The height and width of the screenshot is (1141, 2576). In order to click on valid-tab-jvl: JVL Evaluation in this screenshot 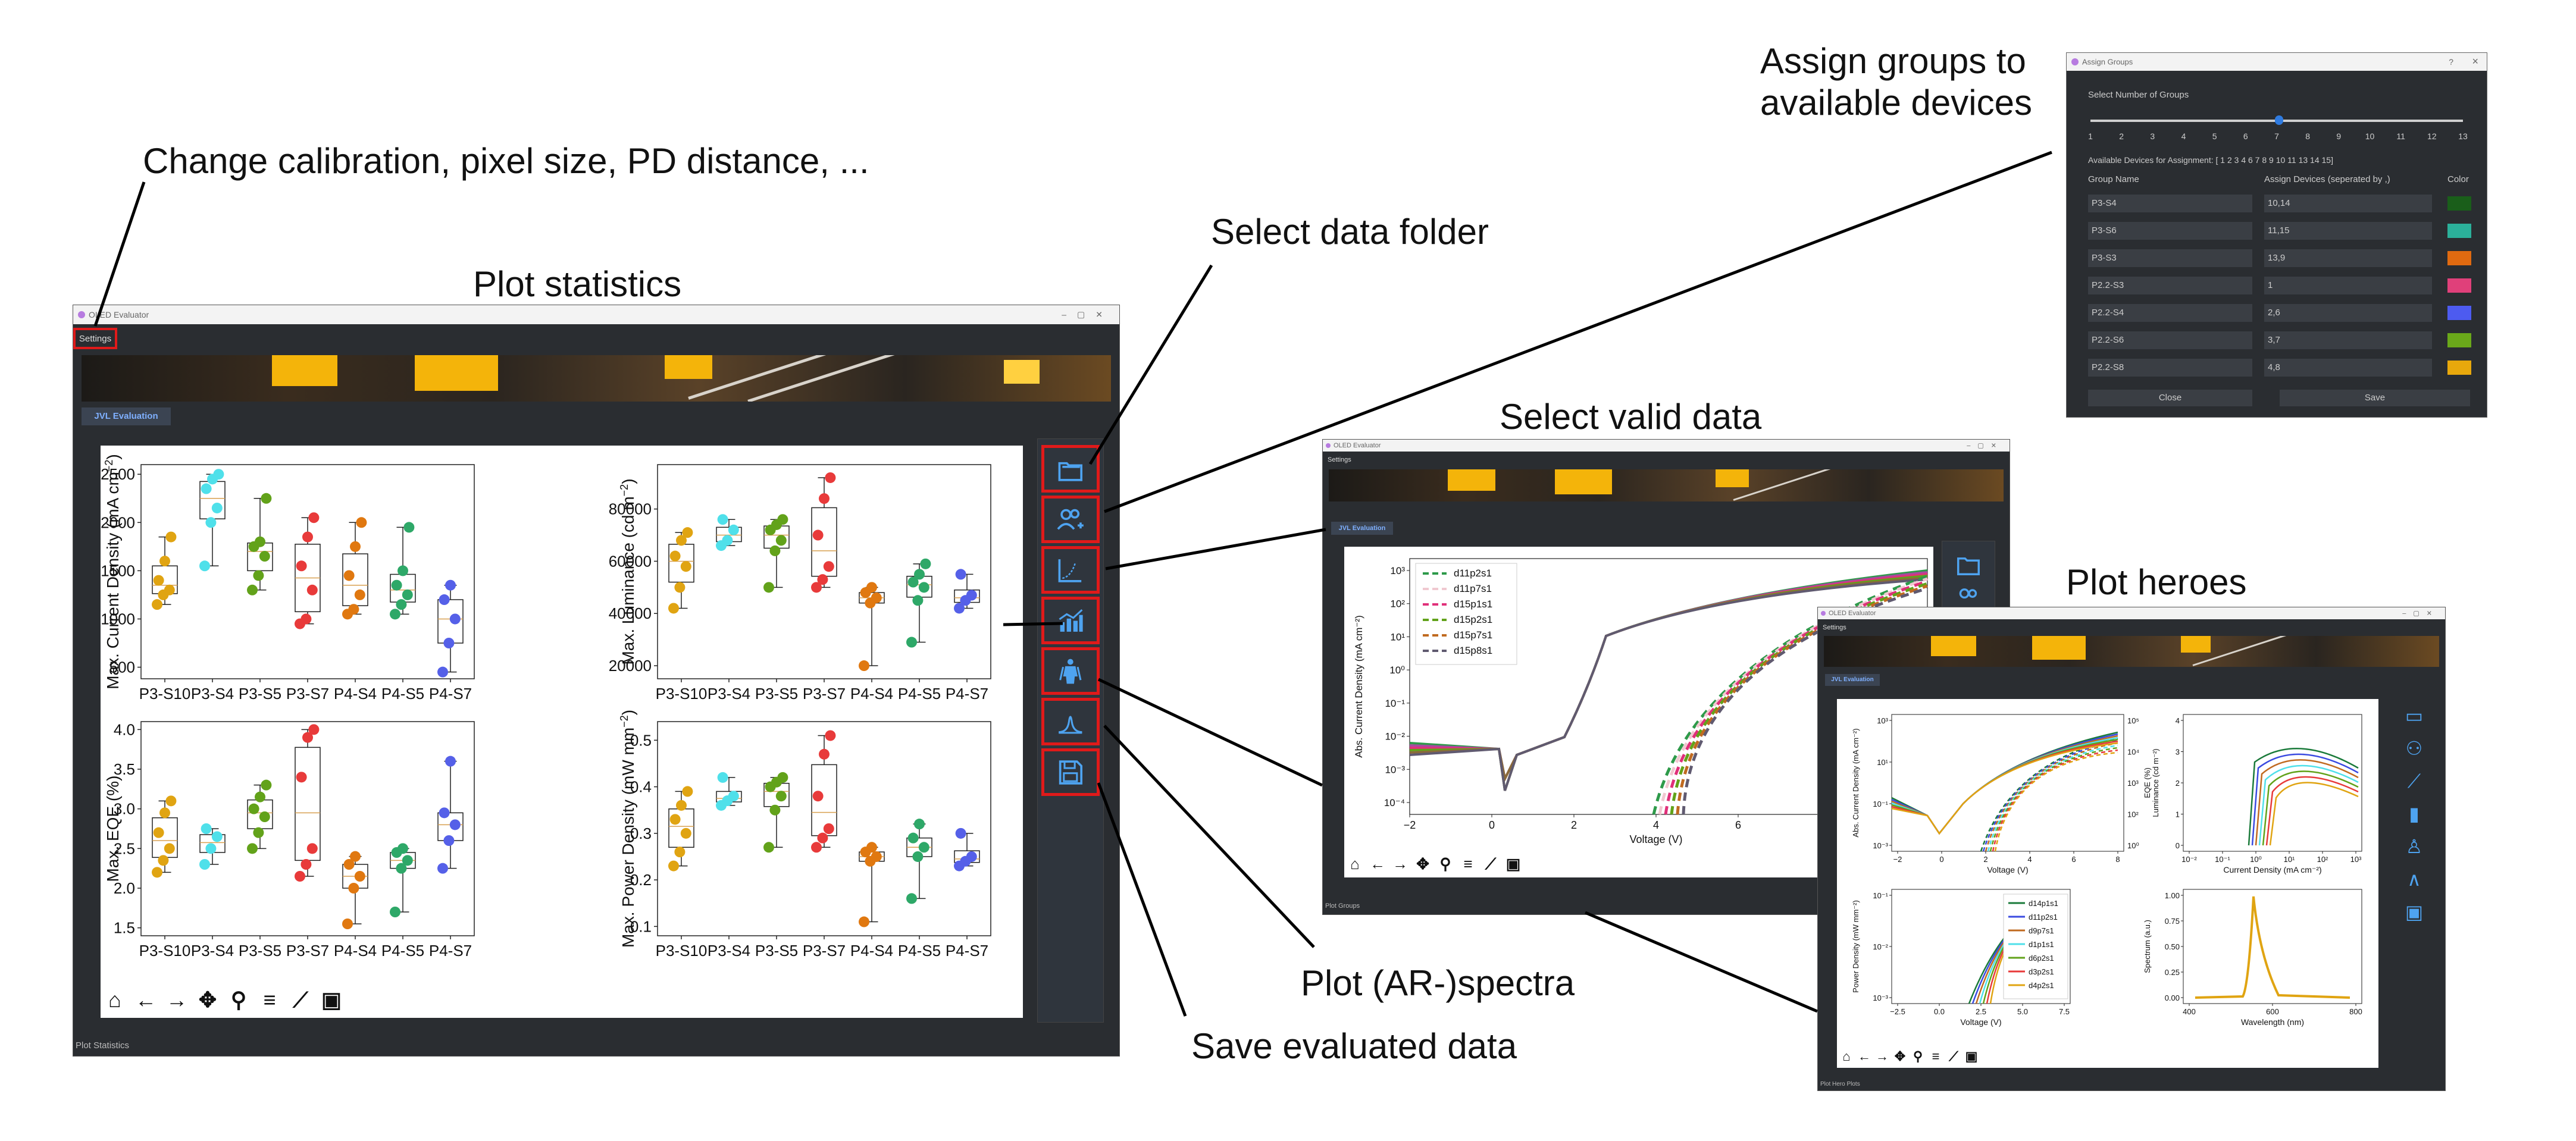, I will do `click(1362, 528)`.